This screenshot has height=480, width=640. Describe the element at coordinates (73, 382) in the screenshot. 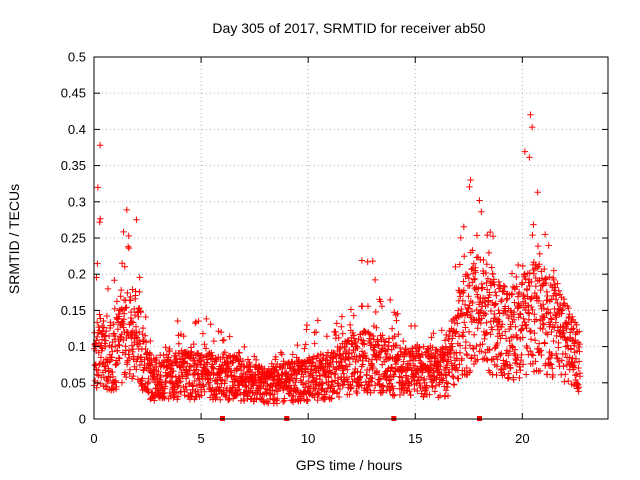

I see `y-tick-label: 0.05` at that location.